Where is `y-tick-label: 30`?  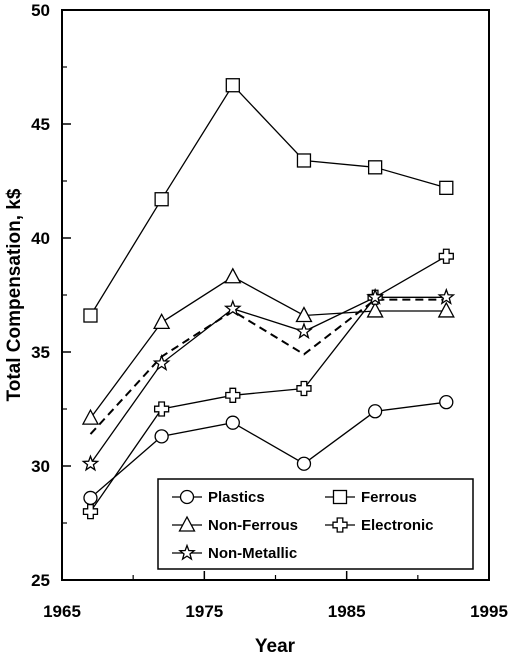 y-tick-label: 30 is located at coordinates (40, 466).